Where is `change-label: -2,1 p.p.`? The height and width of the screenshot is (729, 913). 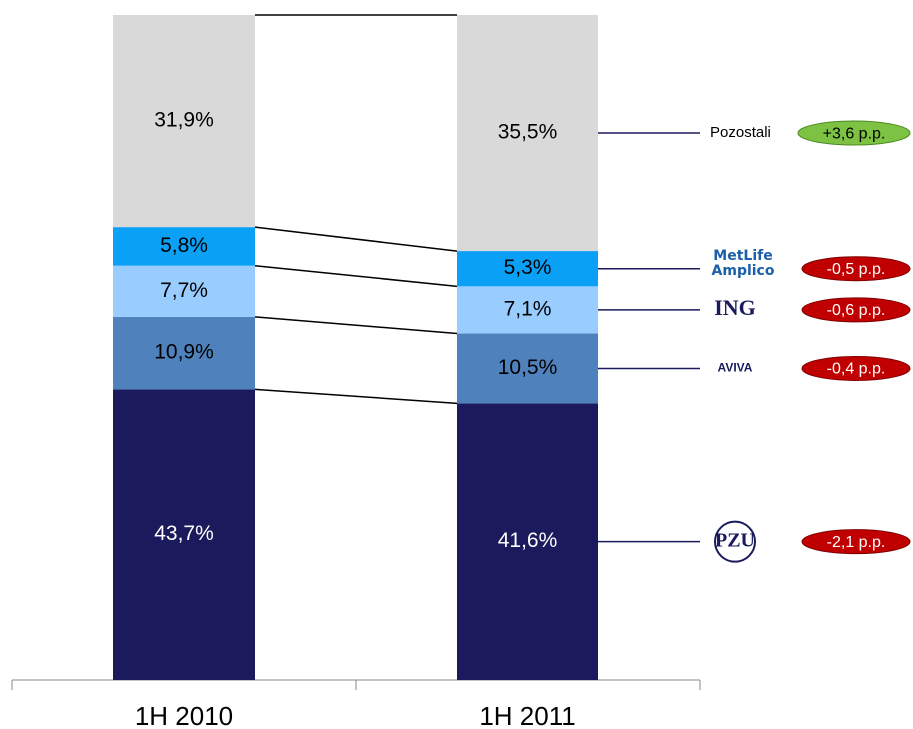 change-label: -2,1 p.p. is located at coordinates (856, 542).